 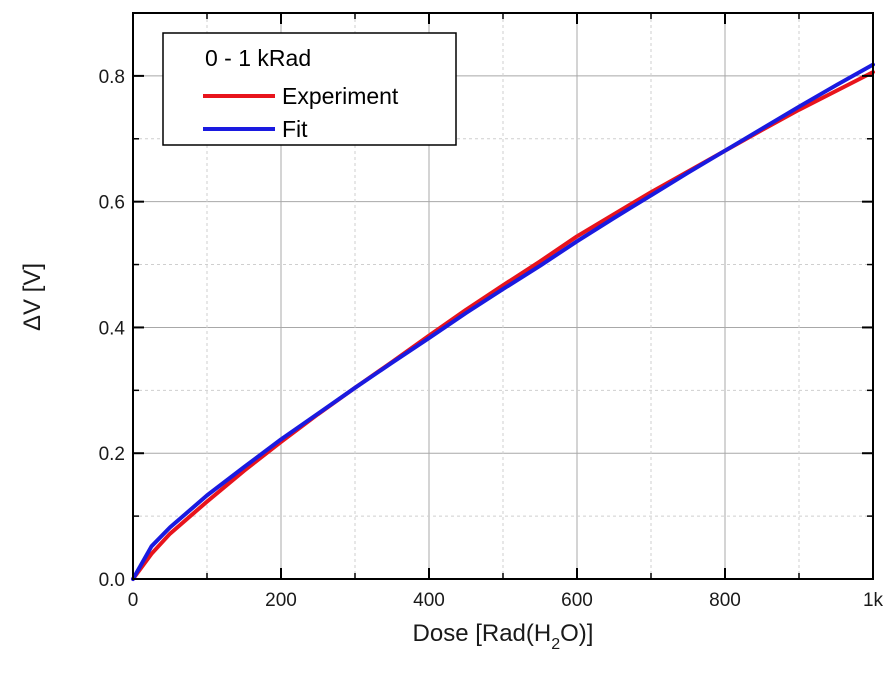 I want to click on legend-box, so click(x=309, y=89).